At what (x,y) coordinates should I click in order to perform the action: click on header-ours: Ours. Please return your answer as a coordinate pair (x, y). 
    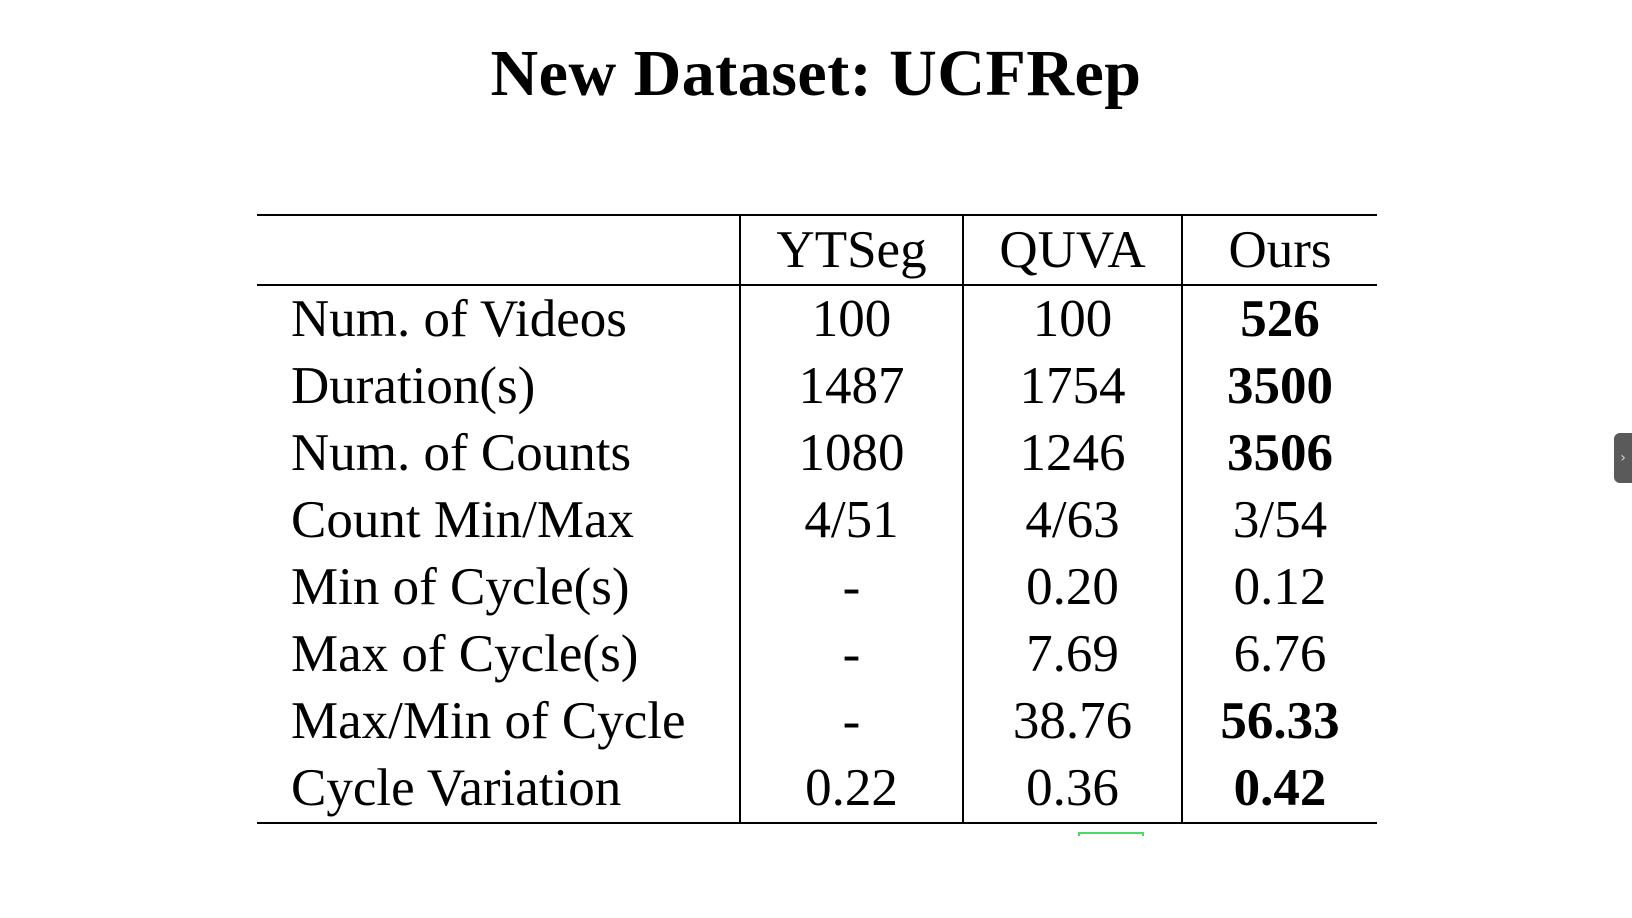
    Looking at the image, I should click on (1279, 250).